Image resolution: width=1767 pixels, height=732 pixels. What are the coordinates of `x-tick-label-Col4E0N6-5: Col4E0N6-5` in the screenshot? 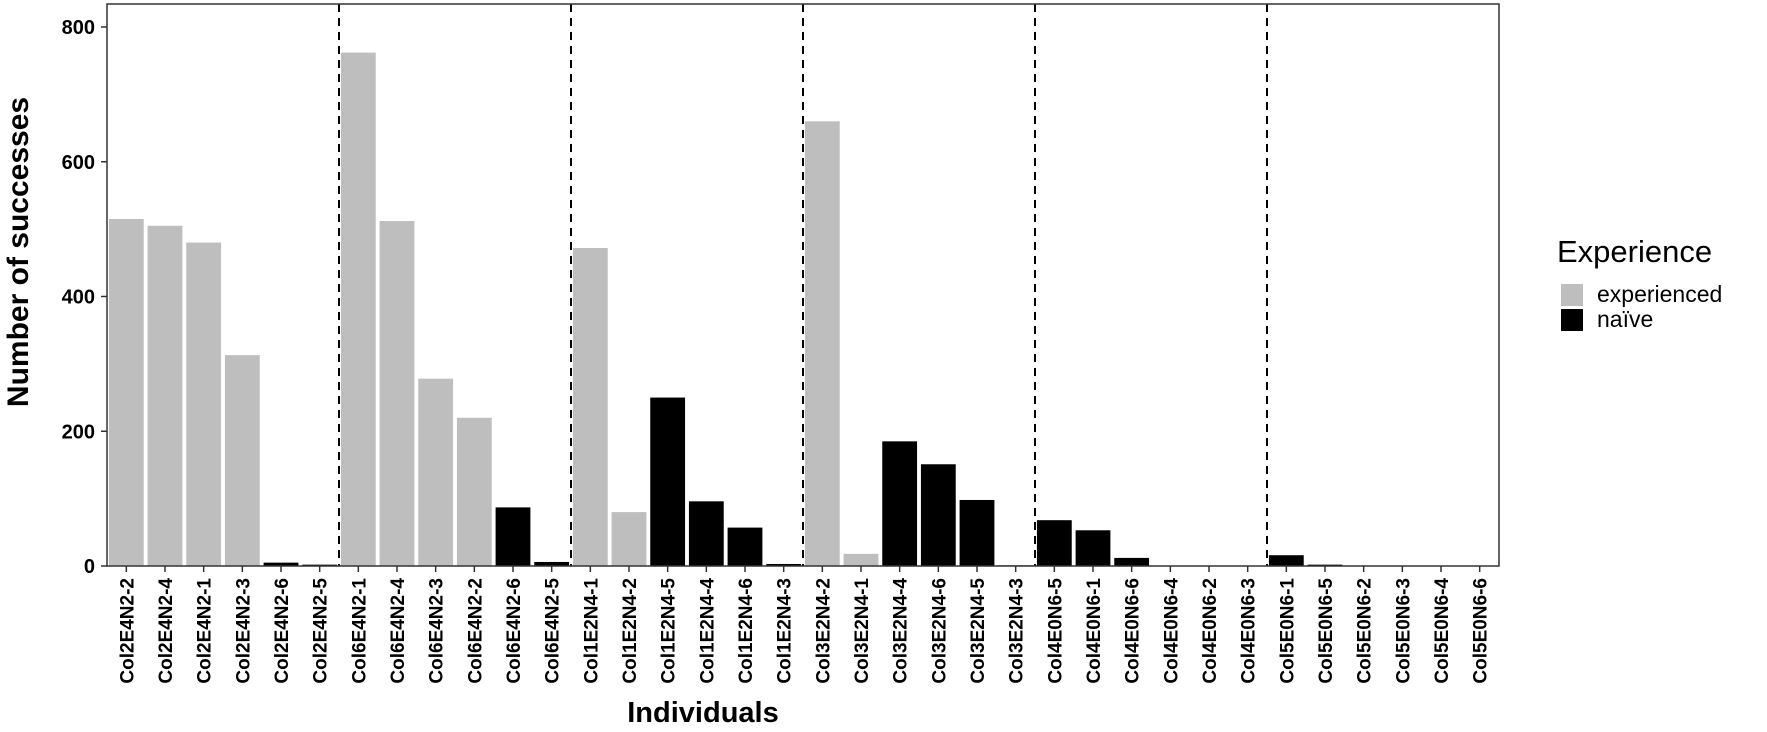 It's located at (1055, 631).